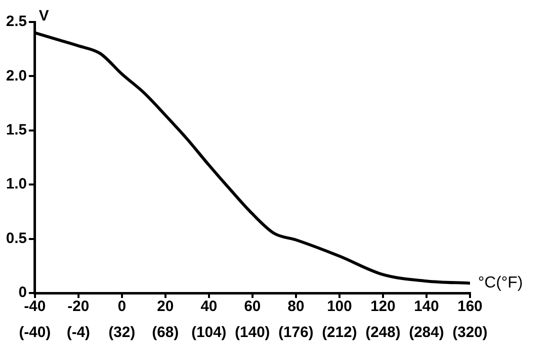 The image size is (560, 346). I want to click on x-tick-label: 80, so click(296, 307).